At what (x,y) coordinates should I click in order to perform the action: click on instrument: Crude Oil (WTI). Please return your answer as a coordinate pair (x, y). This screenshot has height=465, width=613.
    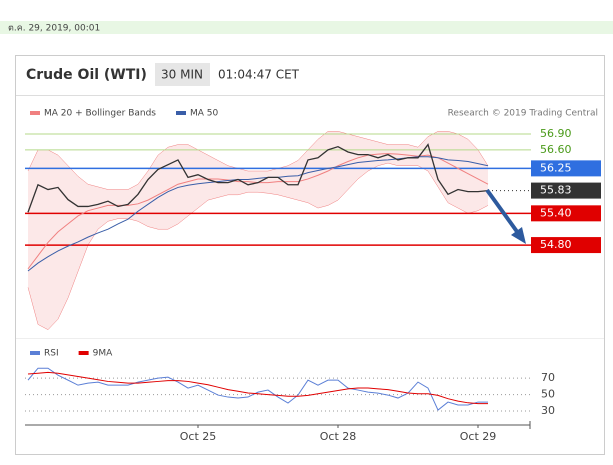
    Looking at the image, I should click on (86, 75).